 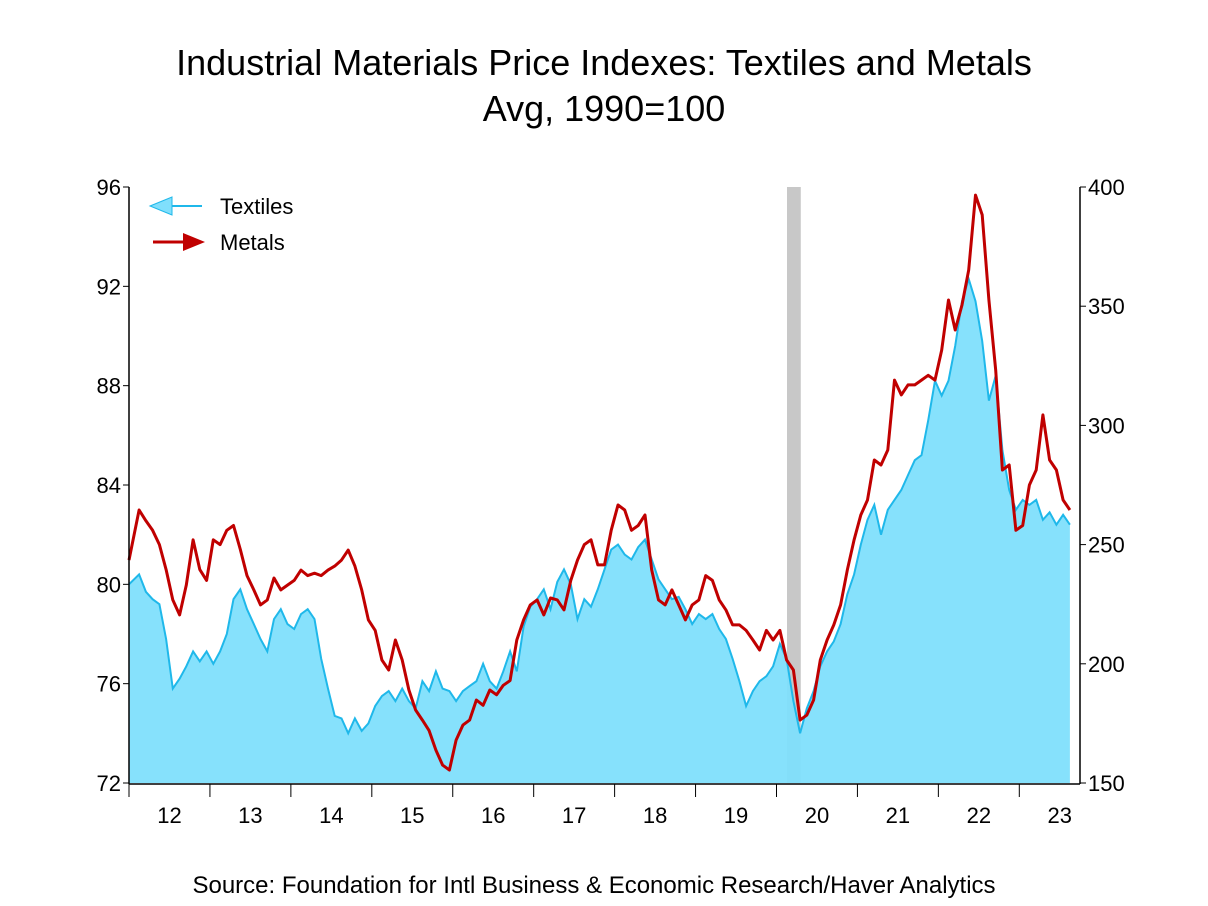 I want to click on recession-shading-group, so click(x=794, y=485).